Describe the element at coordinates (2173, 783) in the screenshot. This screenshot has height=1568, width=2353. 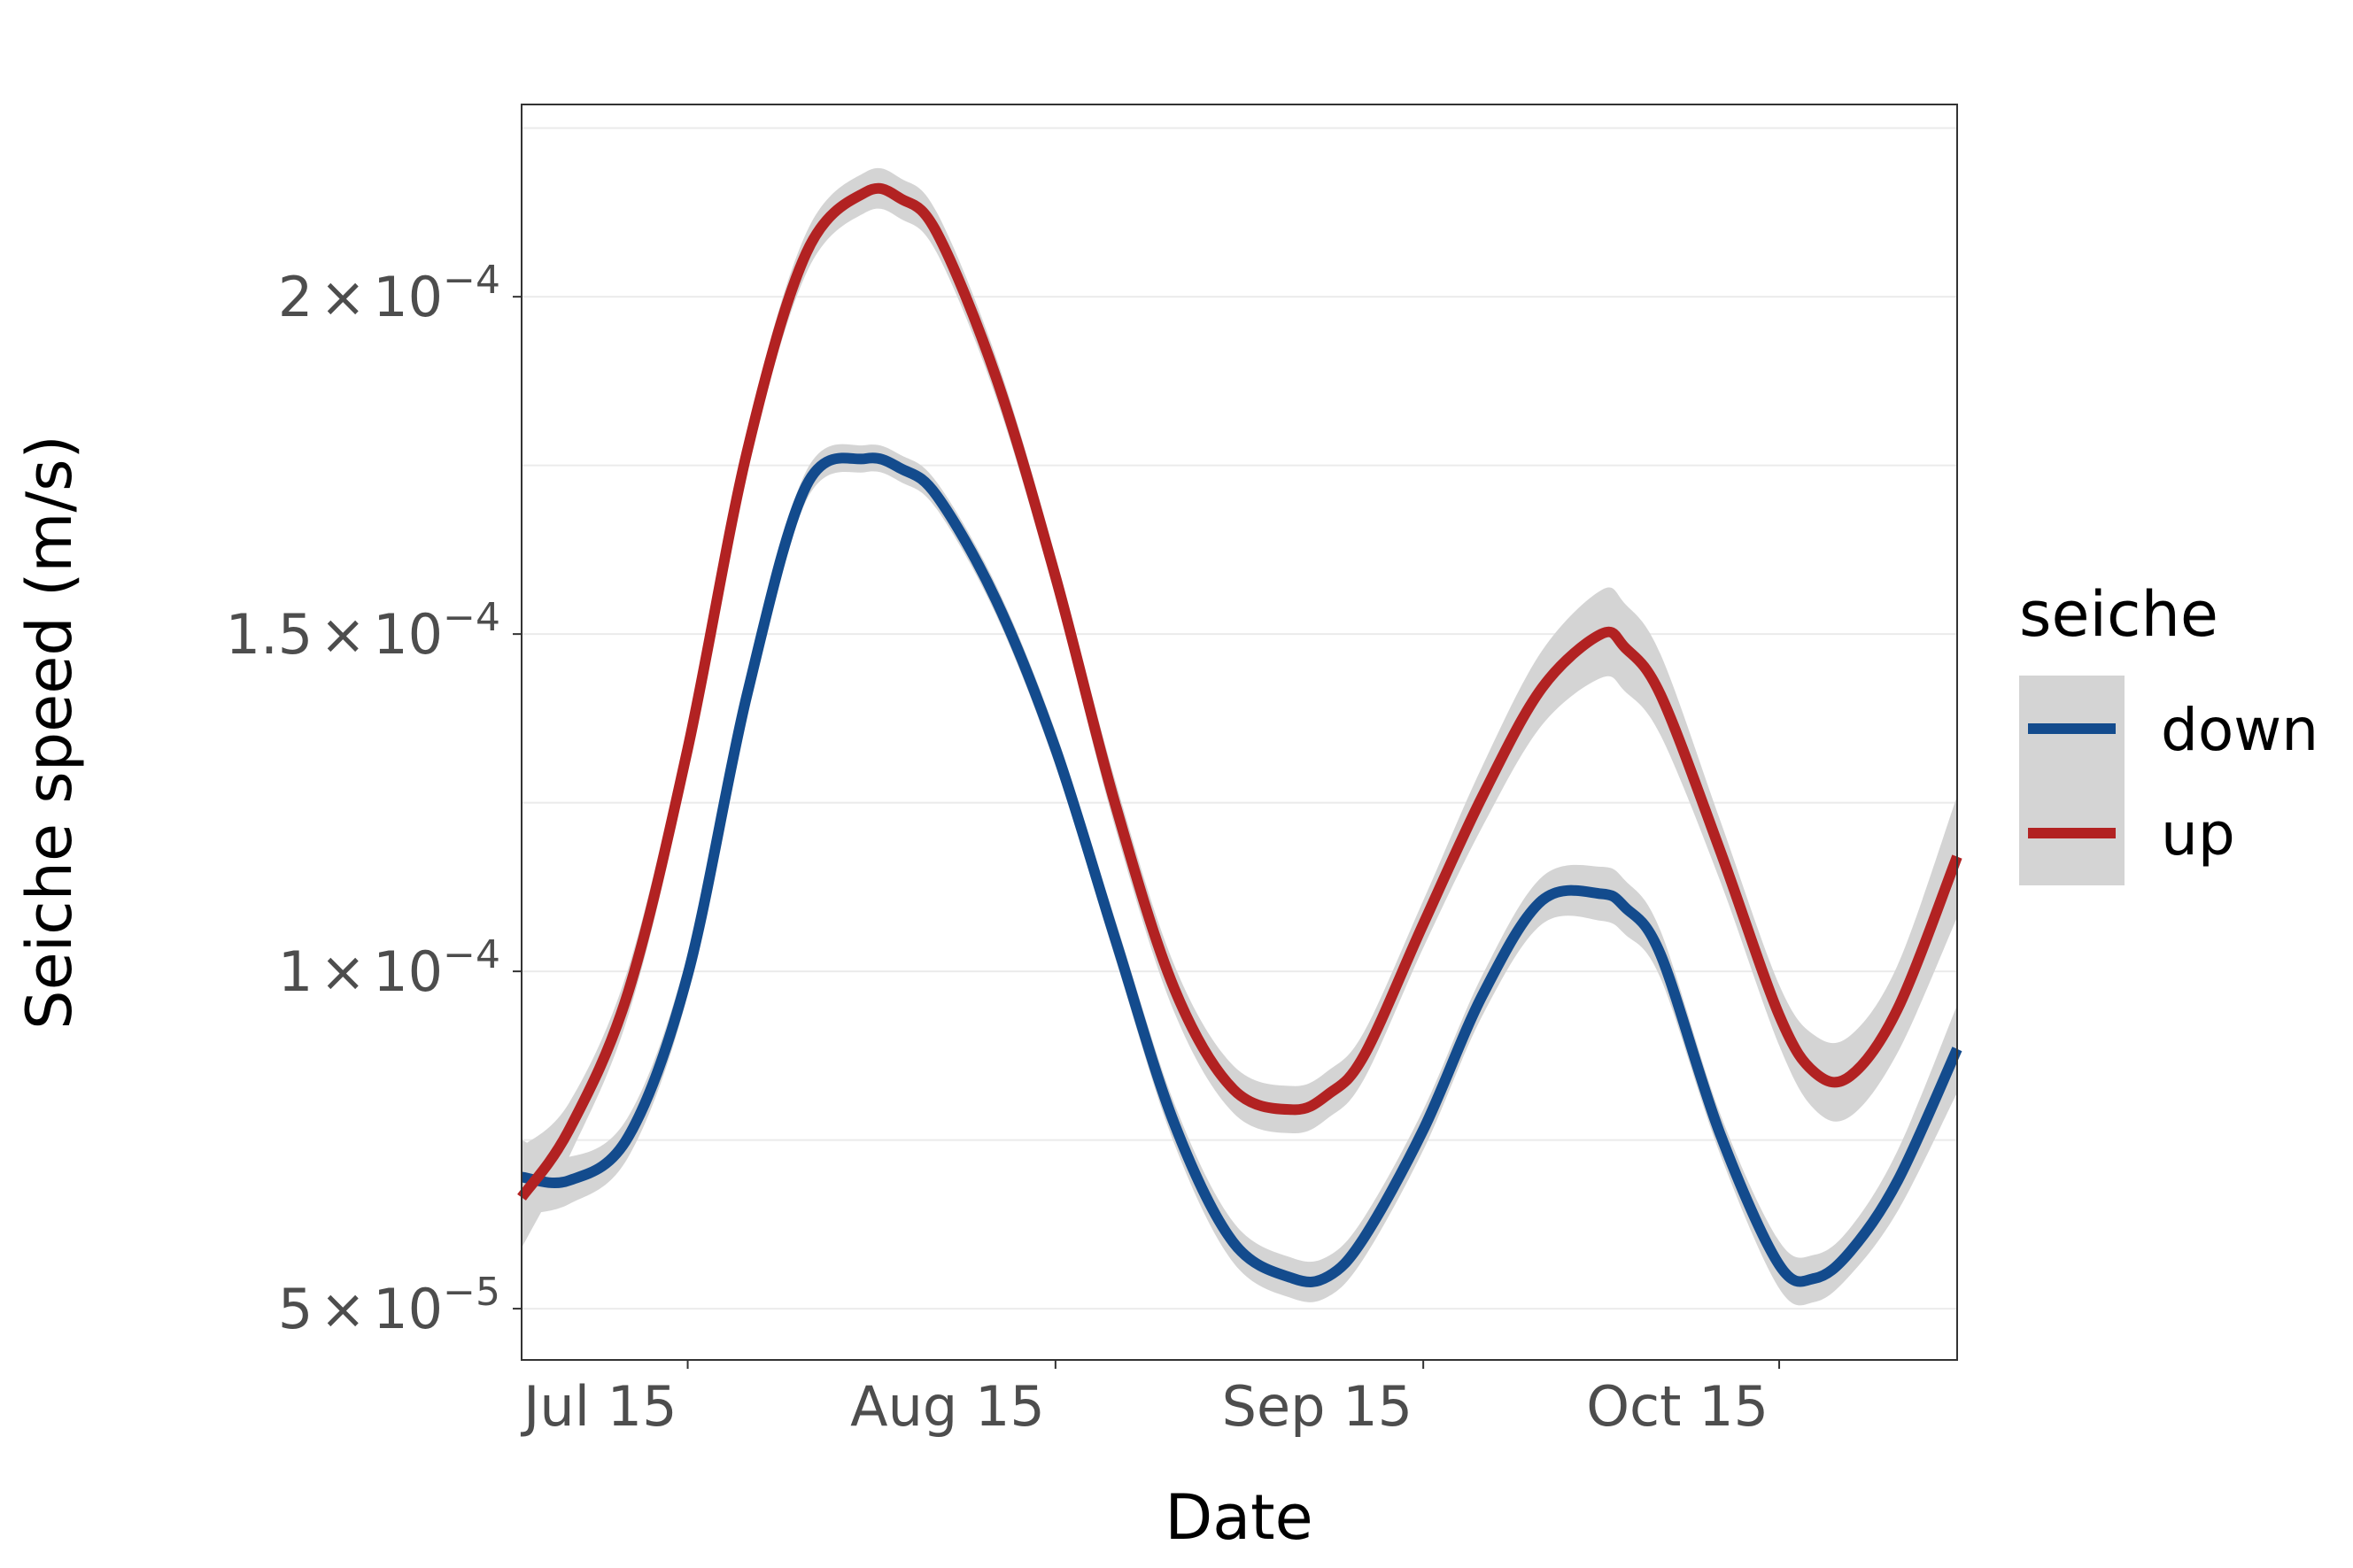
I see `legend-items: down up` at that location.